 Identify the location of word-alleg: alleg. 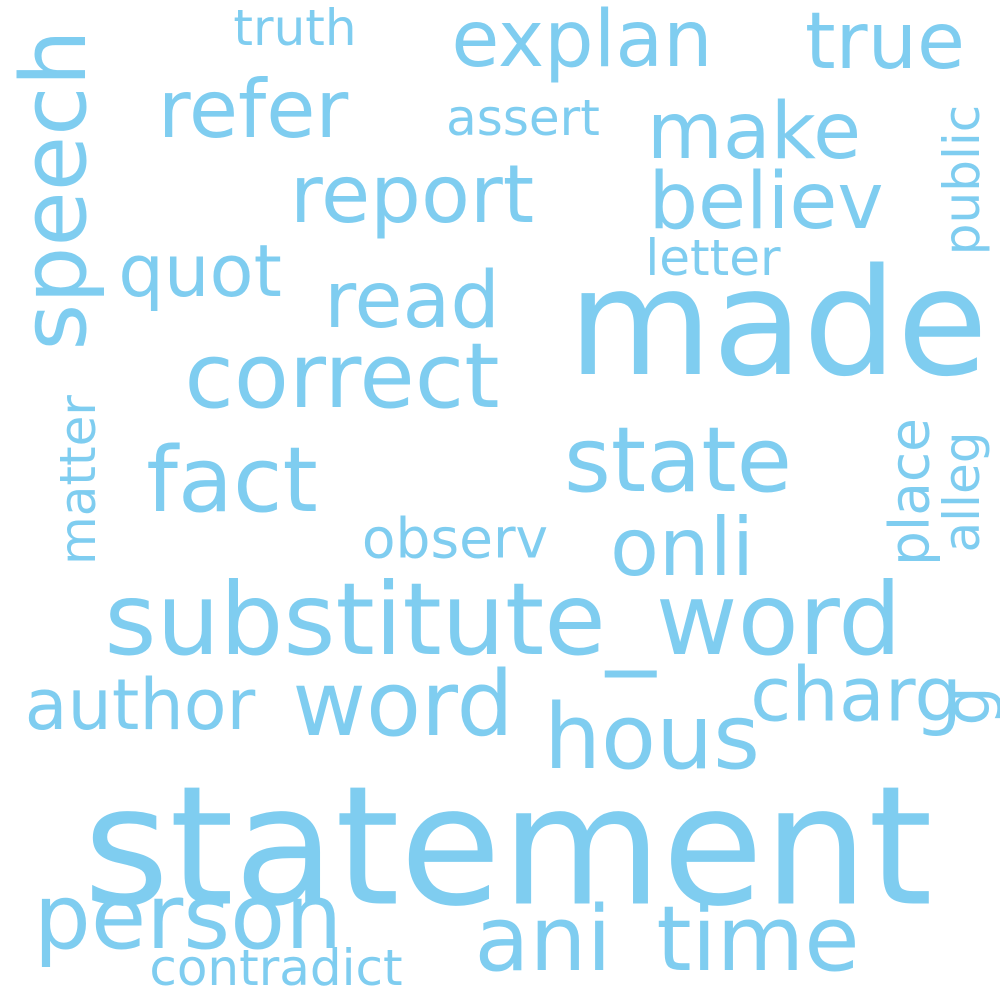
(962, 492).